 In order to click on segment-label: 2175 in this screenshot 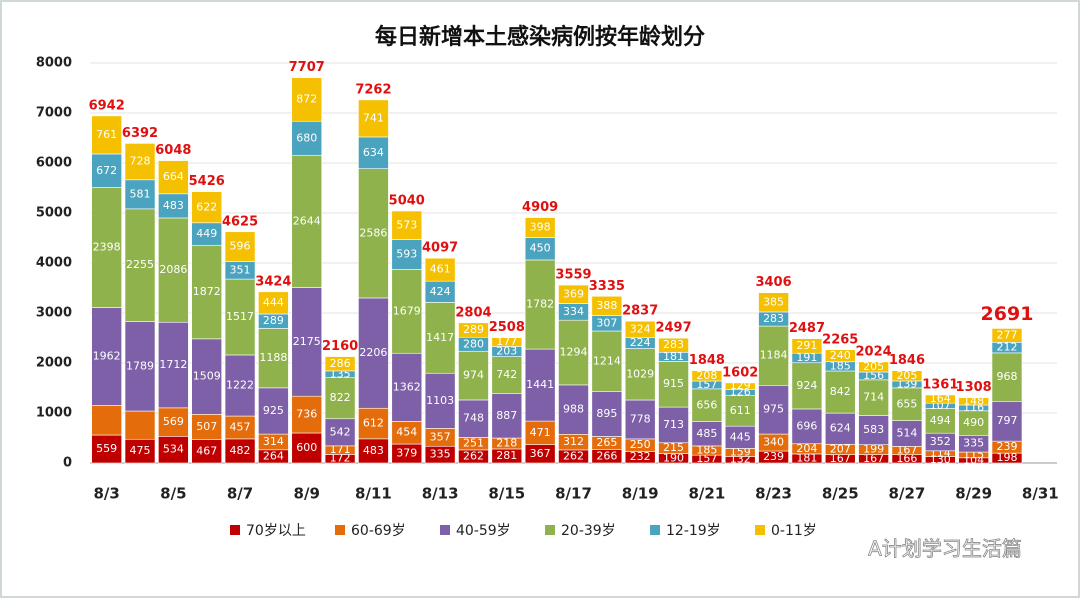, I will do `click(307, 341)`.